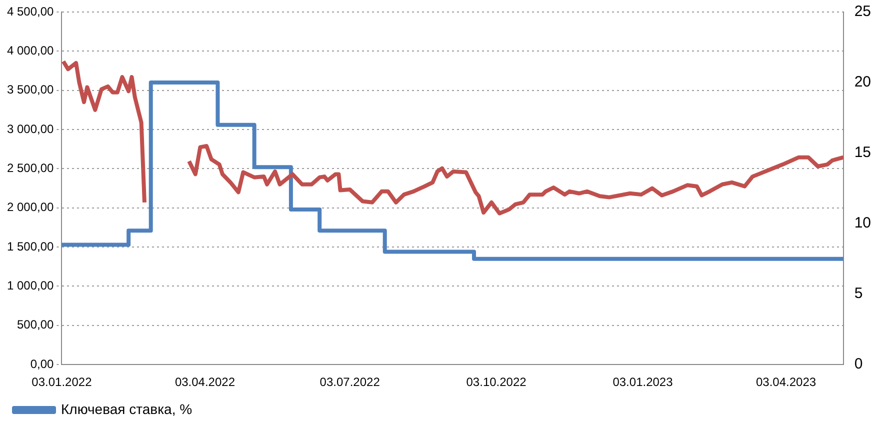  What do you see at coordinates (126, 408) in the screenshot?
I see `legend-label: Ключевая ставка, %` at bounding box center [126, 408].